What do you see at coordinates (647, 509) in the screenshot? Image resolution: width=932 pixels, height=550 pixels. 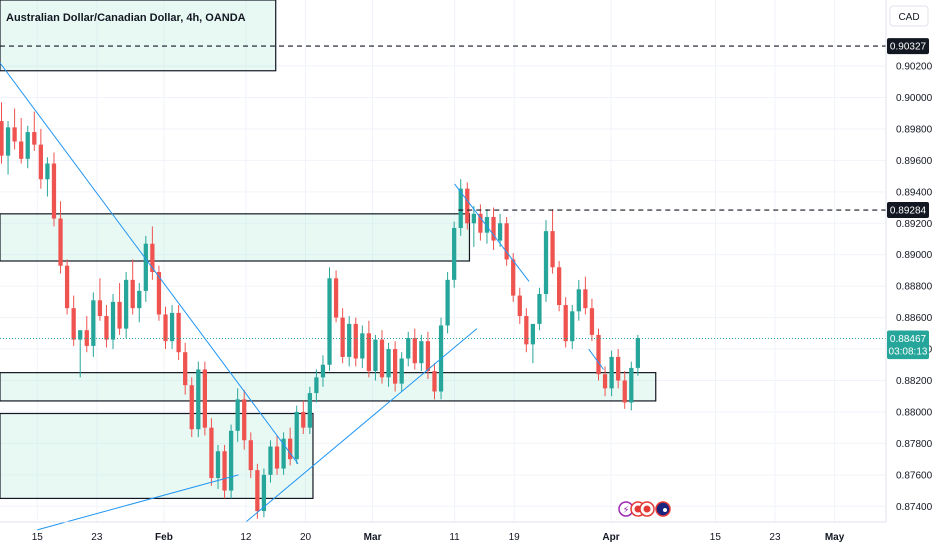 I see `flag-icon-2-dot` at bounding box center [647, 509].